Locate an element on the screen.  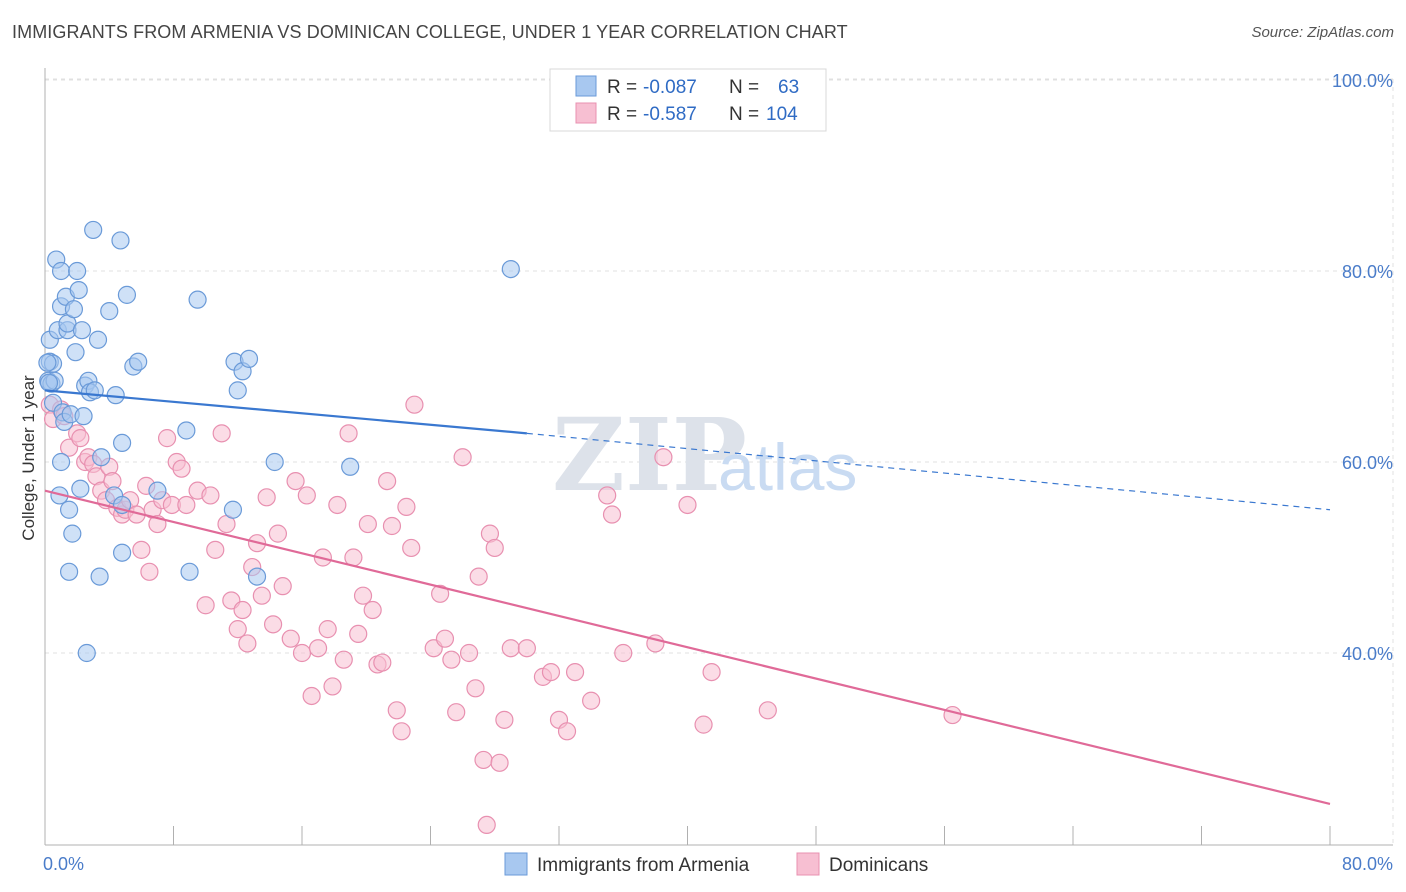
legend-n-label-1: N = is located at coordinates (744, 87).